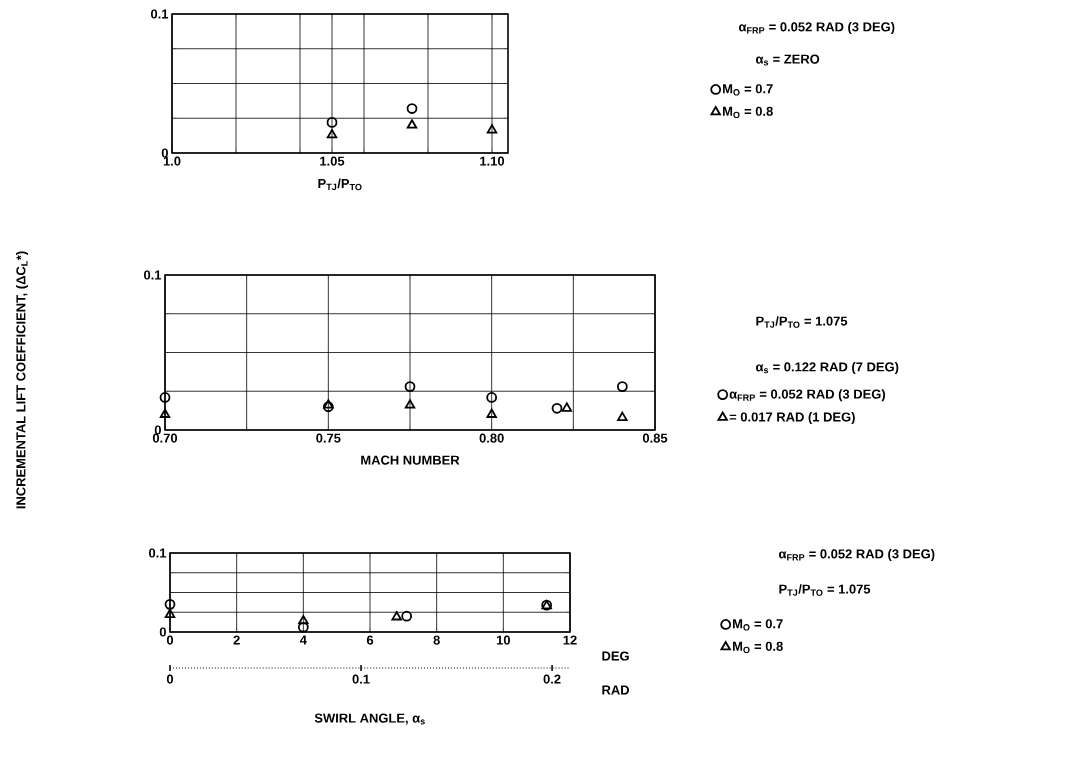 This screenshot has width=1087, height=758. What do you see at coordinates (788, 60) in the screenshot?
I see `text: α$_{s}$ = ZERO` at bounding box center [788, 60].